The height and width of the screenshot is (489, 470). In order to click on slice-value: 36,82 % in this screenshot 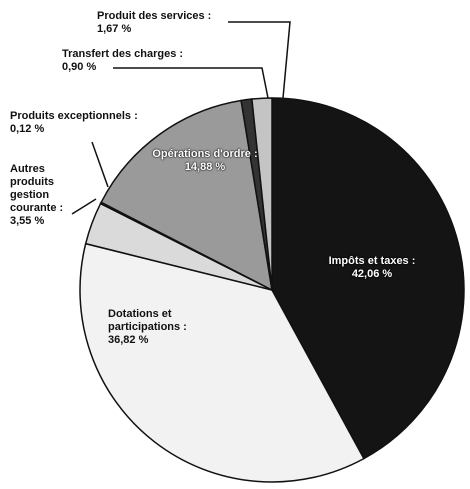, I will do `click(128, 340)`.